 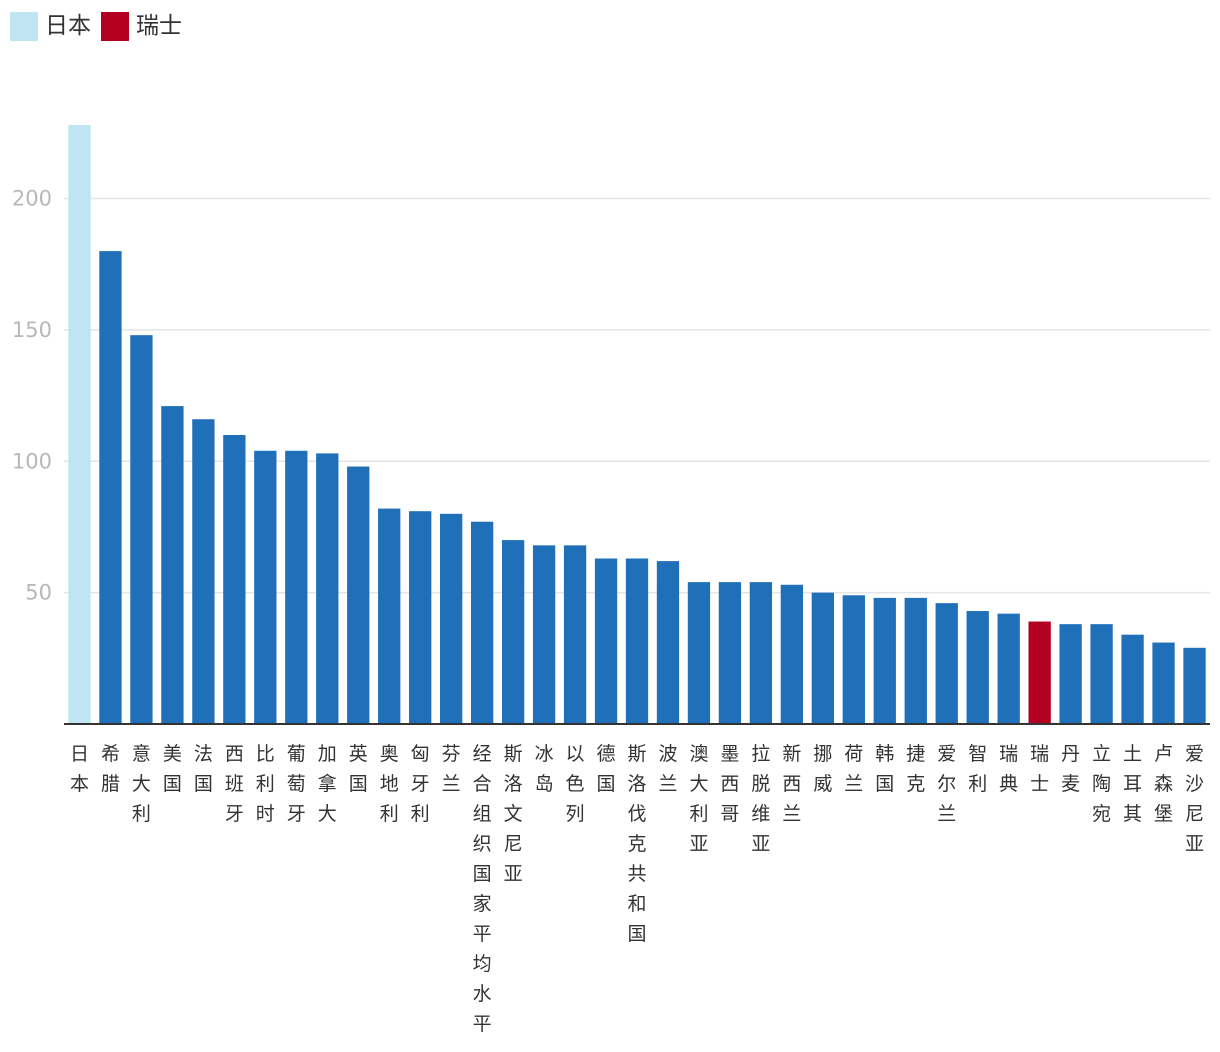 I want to click on x-tick-label-16: 以色列, so click(x=575, y=784).